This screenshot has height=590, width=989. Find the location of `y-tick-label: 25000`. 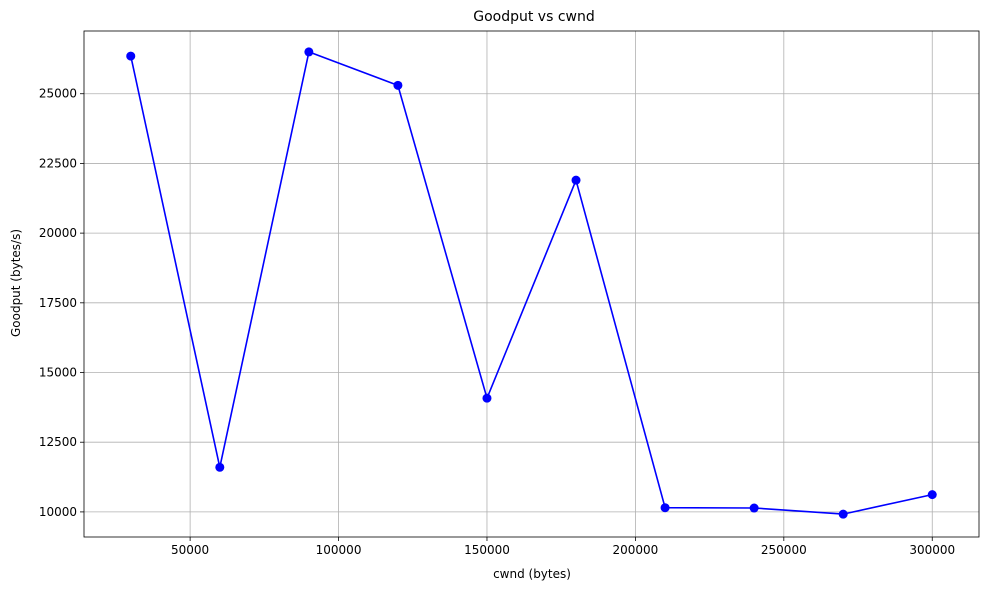

y-tick-label: 25000 is located at coordinates (58, 94).